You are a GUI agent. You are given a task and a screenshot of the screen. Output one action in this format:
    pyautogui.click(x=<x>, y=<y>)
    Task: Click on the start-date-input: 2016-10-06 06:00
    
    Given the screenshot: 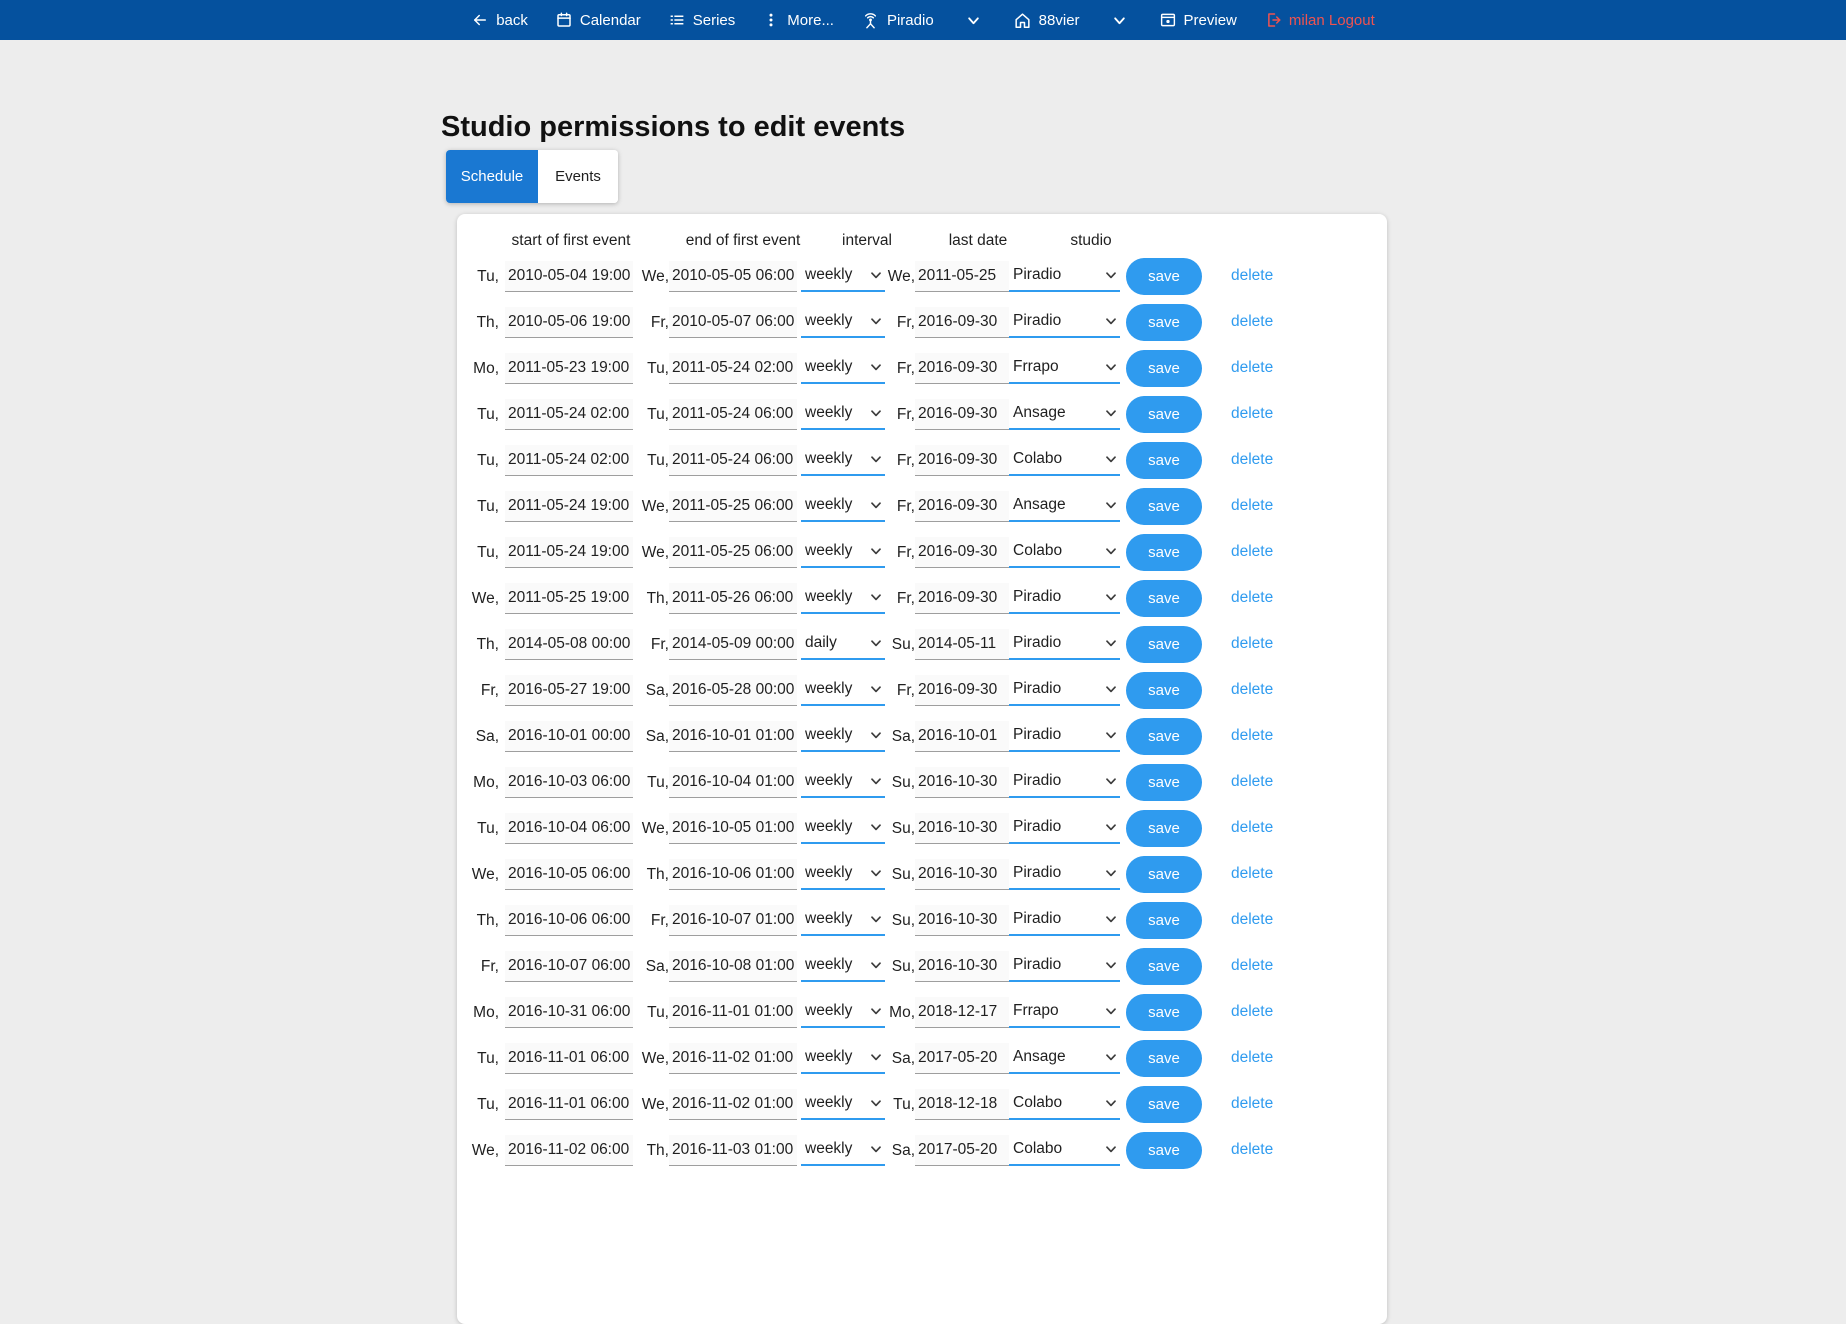 What is the action you would take?
    pyautogui.click(x=569, y=920)
    